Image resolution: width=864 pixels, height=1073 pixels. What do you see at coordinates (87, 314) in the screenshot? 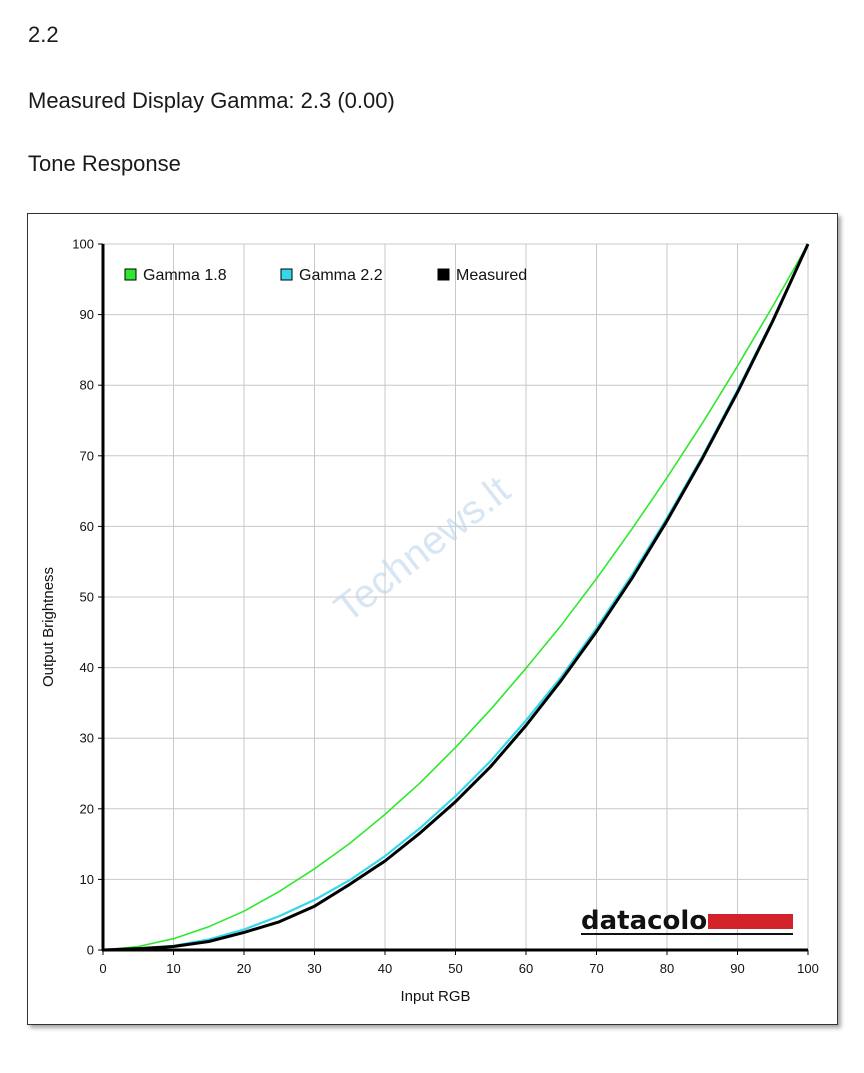
I see `y-tick-label: 90` at bounding box center [87, 314].